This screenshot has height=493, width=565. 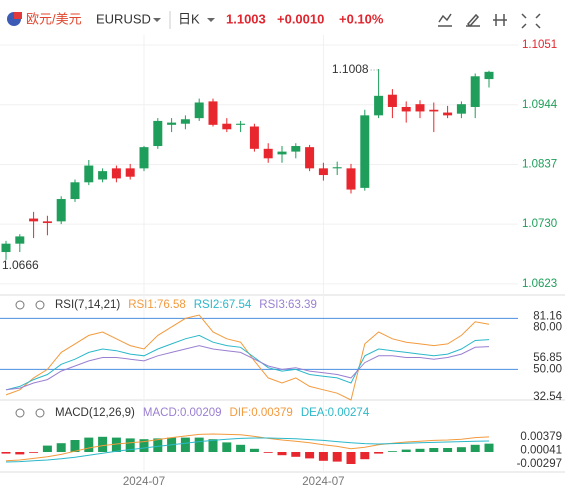 What do you see at coordinates (541, 450) in the screenshot?
I see `y-tick-label: 0.00041` at bounding box center [541, 450].